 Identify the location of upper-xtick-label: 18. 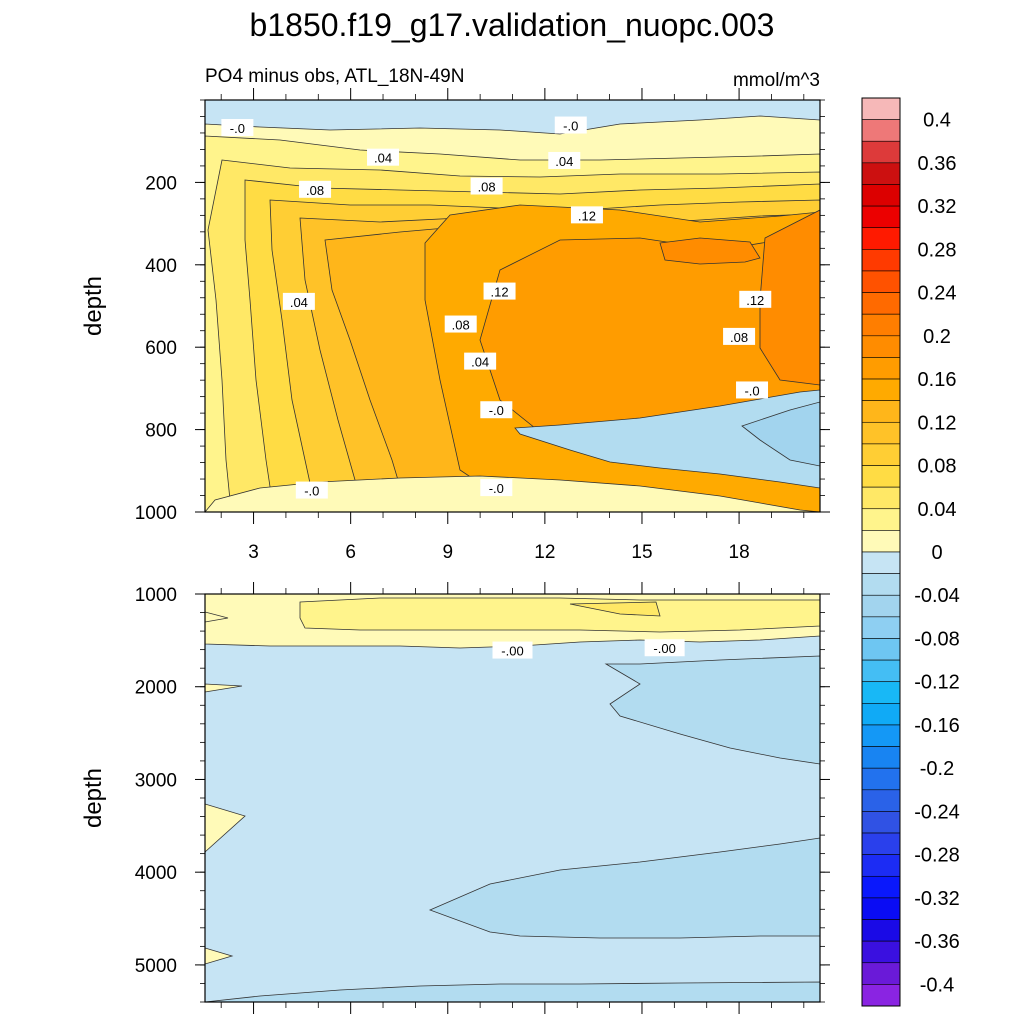
(739, 552).